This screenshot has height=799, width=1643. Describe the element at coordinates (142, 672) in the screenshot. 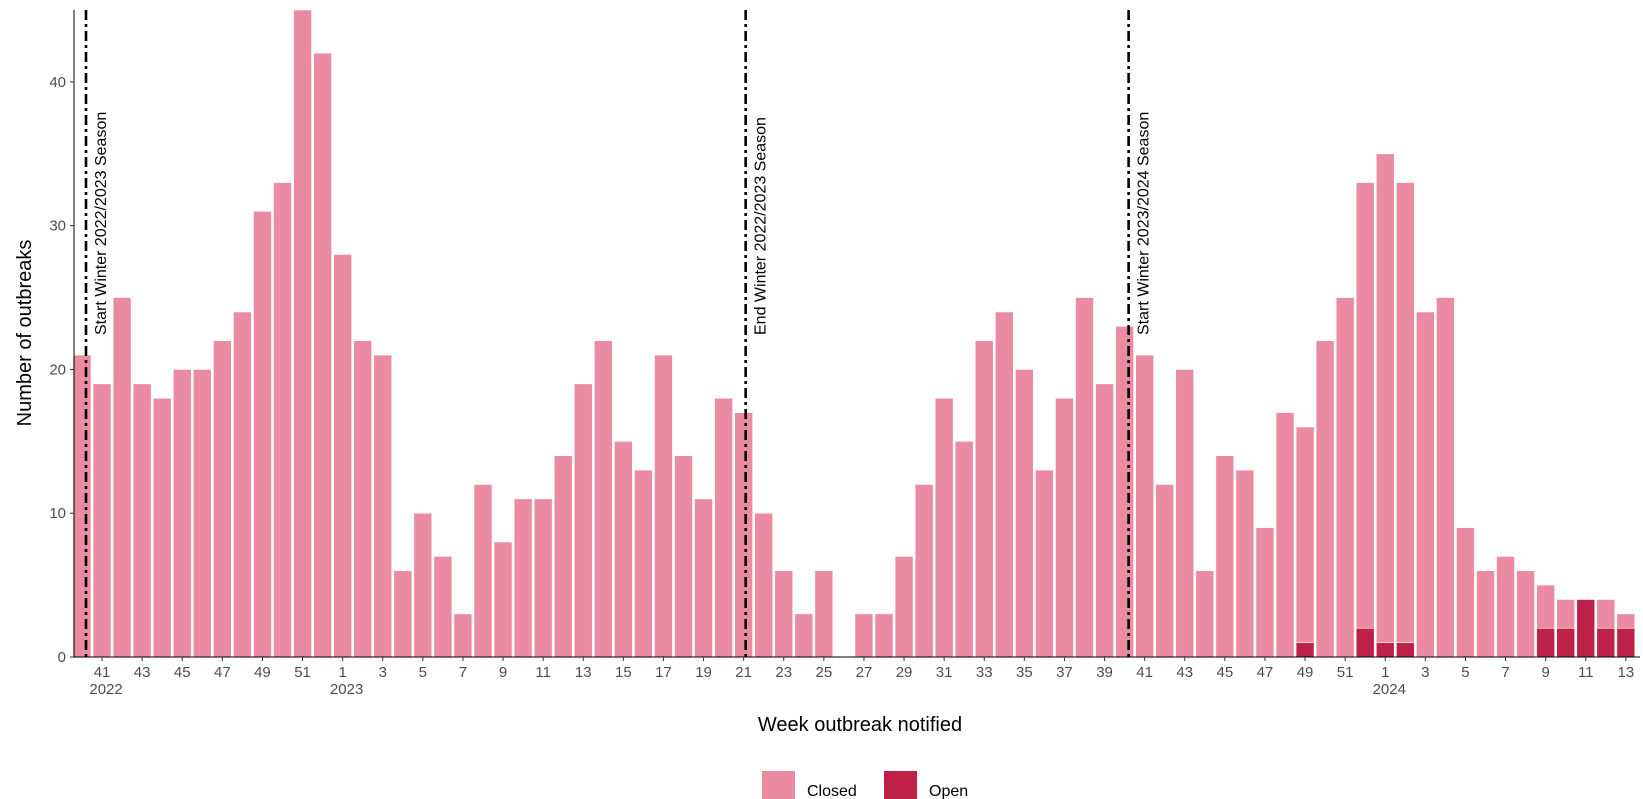

I see `x-tick-label-3: 43` at that location.